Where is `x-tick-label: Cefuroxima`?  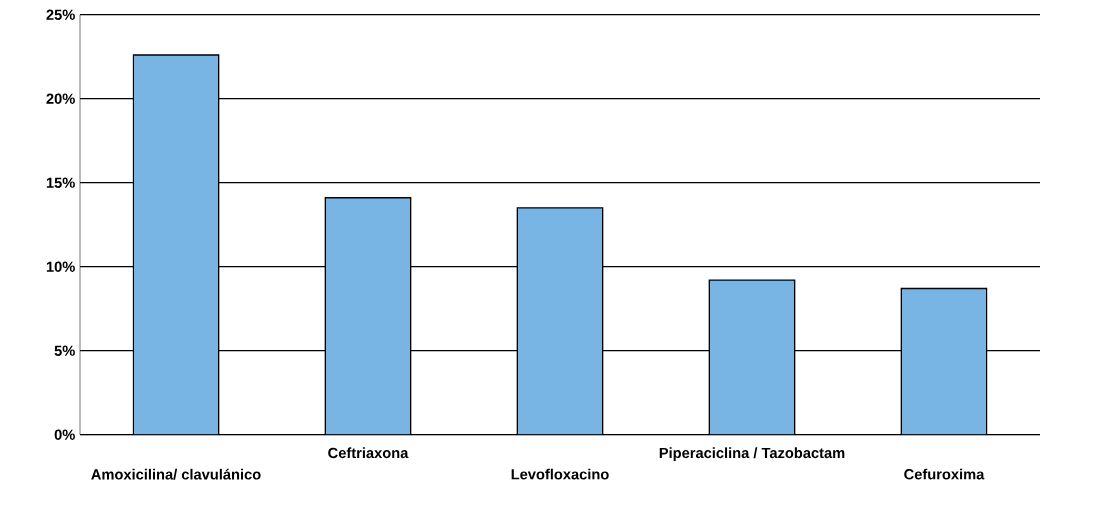 x-tick-label: Cefuroxima is located at coordinates (944, 474).